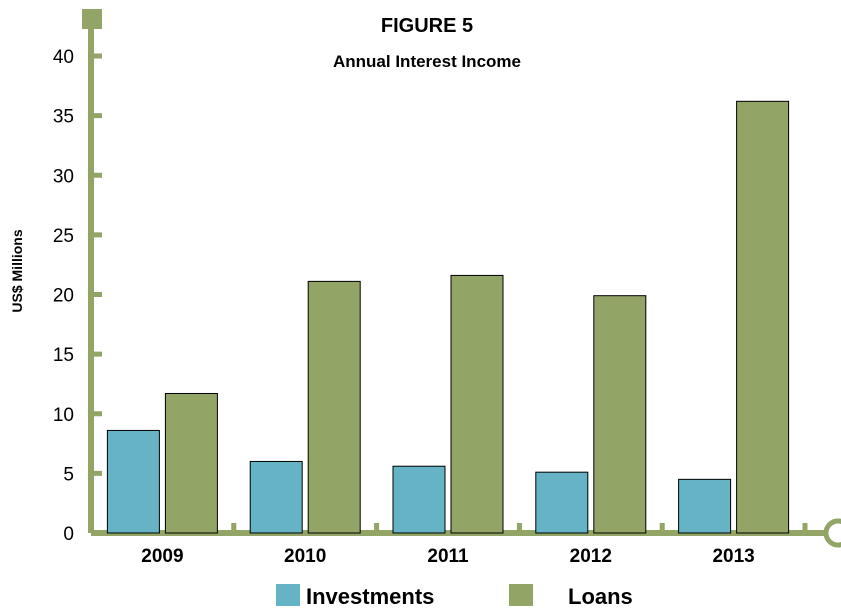  Describe the element at coordinates (17, 270) in the screenshot. I see `y-axis-label: US$ Millions` at that location.